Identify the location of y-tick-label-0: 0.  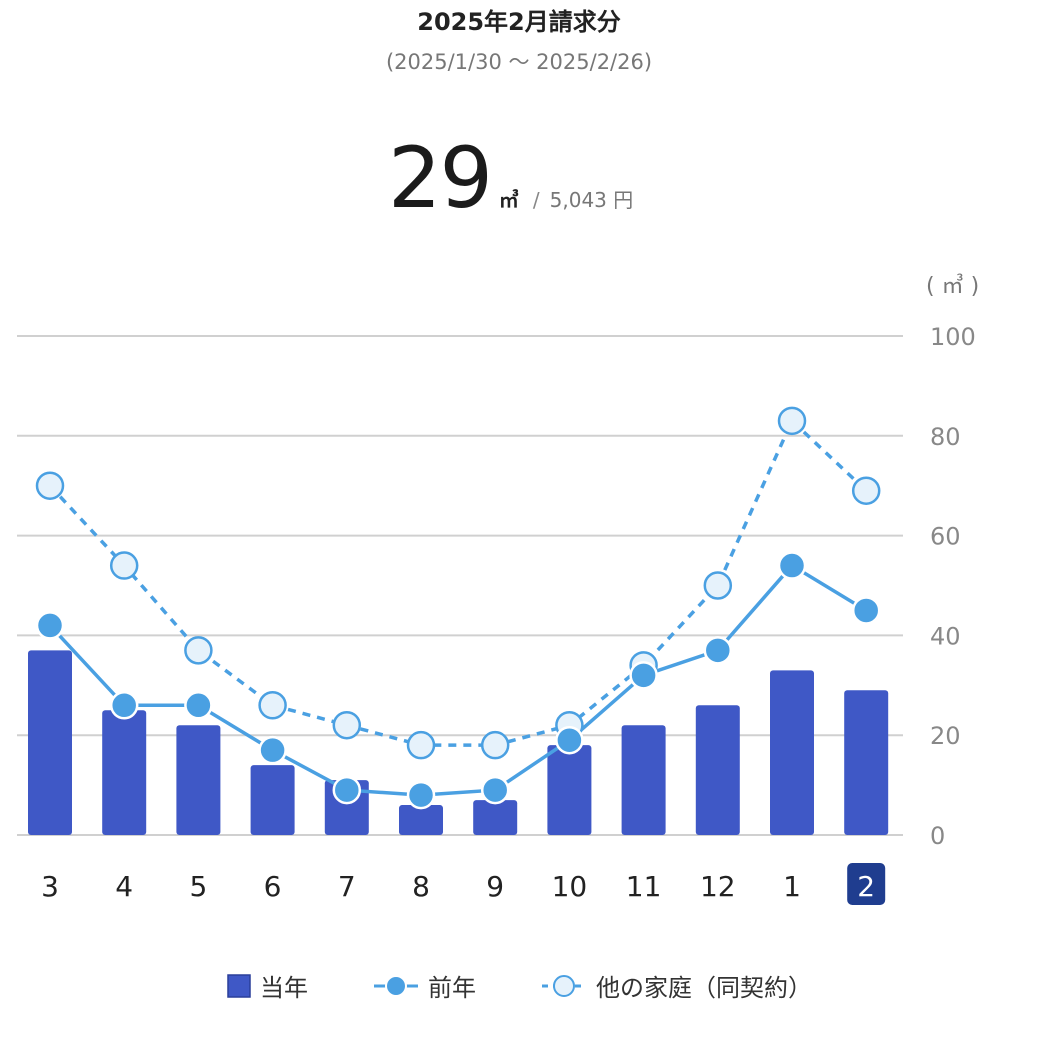
(937, 836).